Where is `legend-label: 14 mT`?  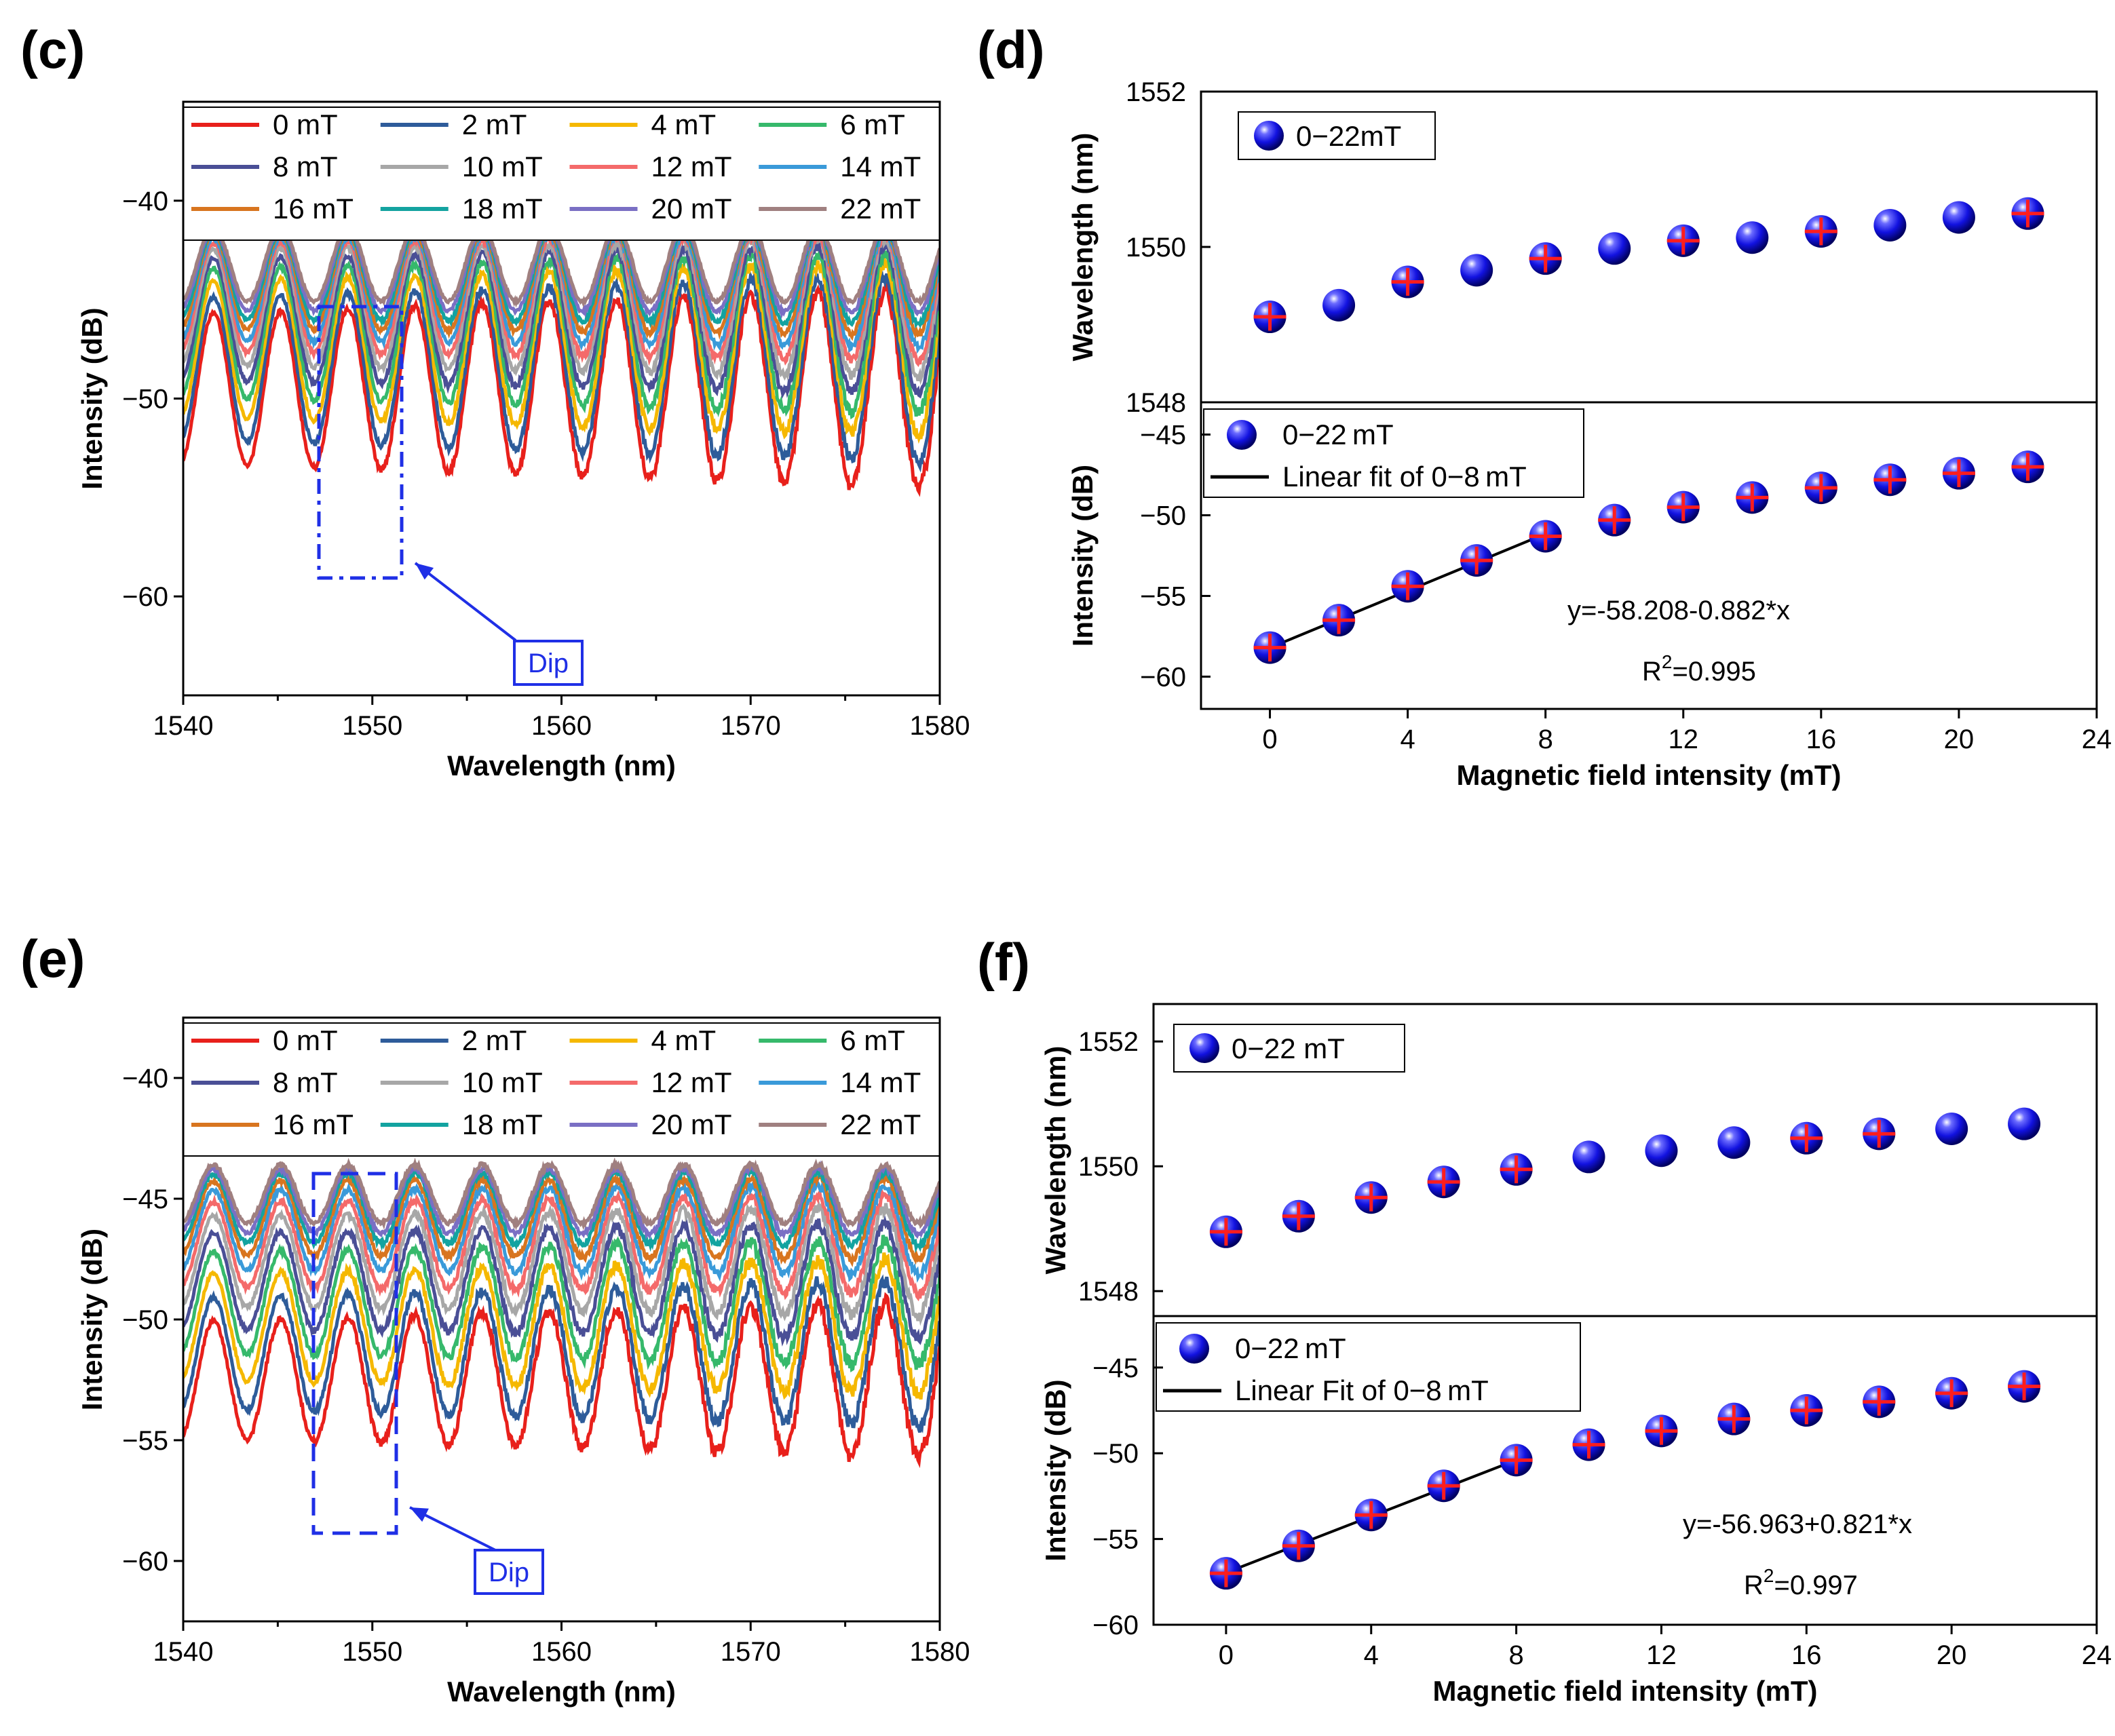
legend-label: 14 mT is located at coordinates (880, 1082).